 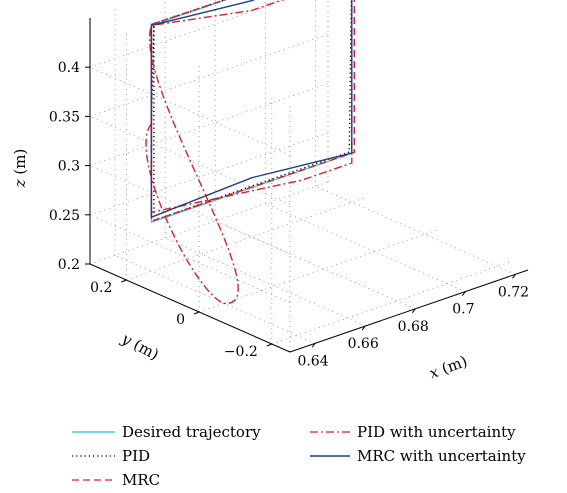 What do you see at coordinates (363, 344) in the screenshot?
I see `x-tick-label: 0.66` at bounding box center [363, 344].